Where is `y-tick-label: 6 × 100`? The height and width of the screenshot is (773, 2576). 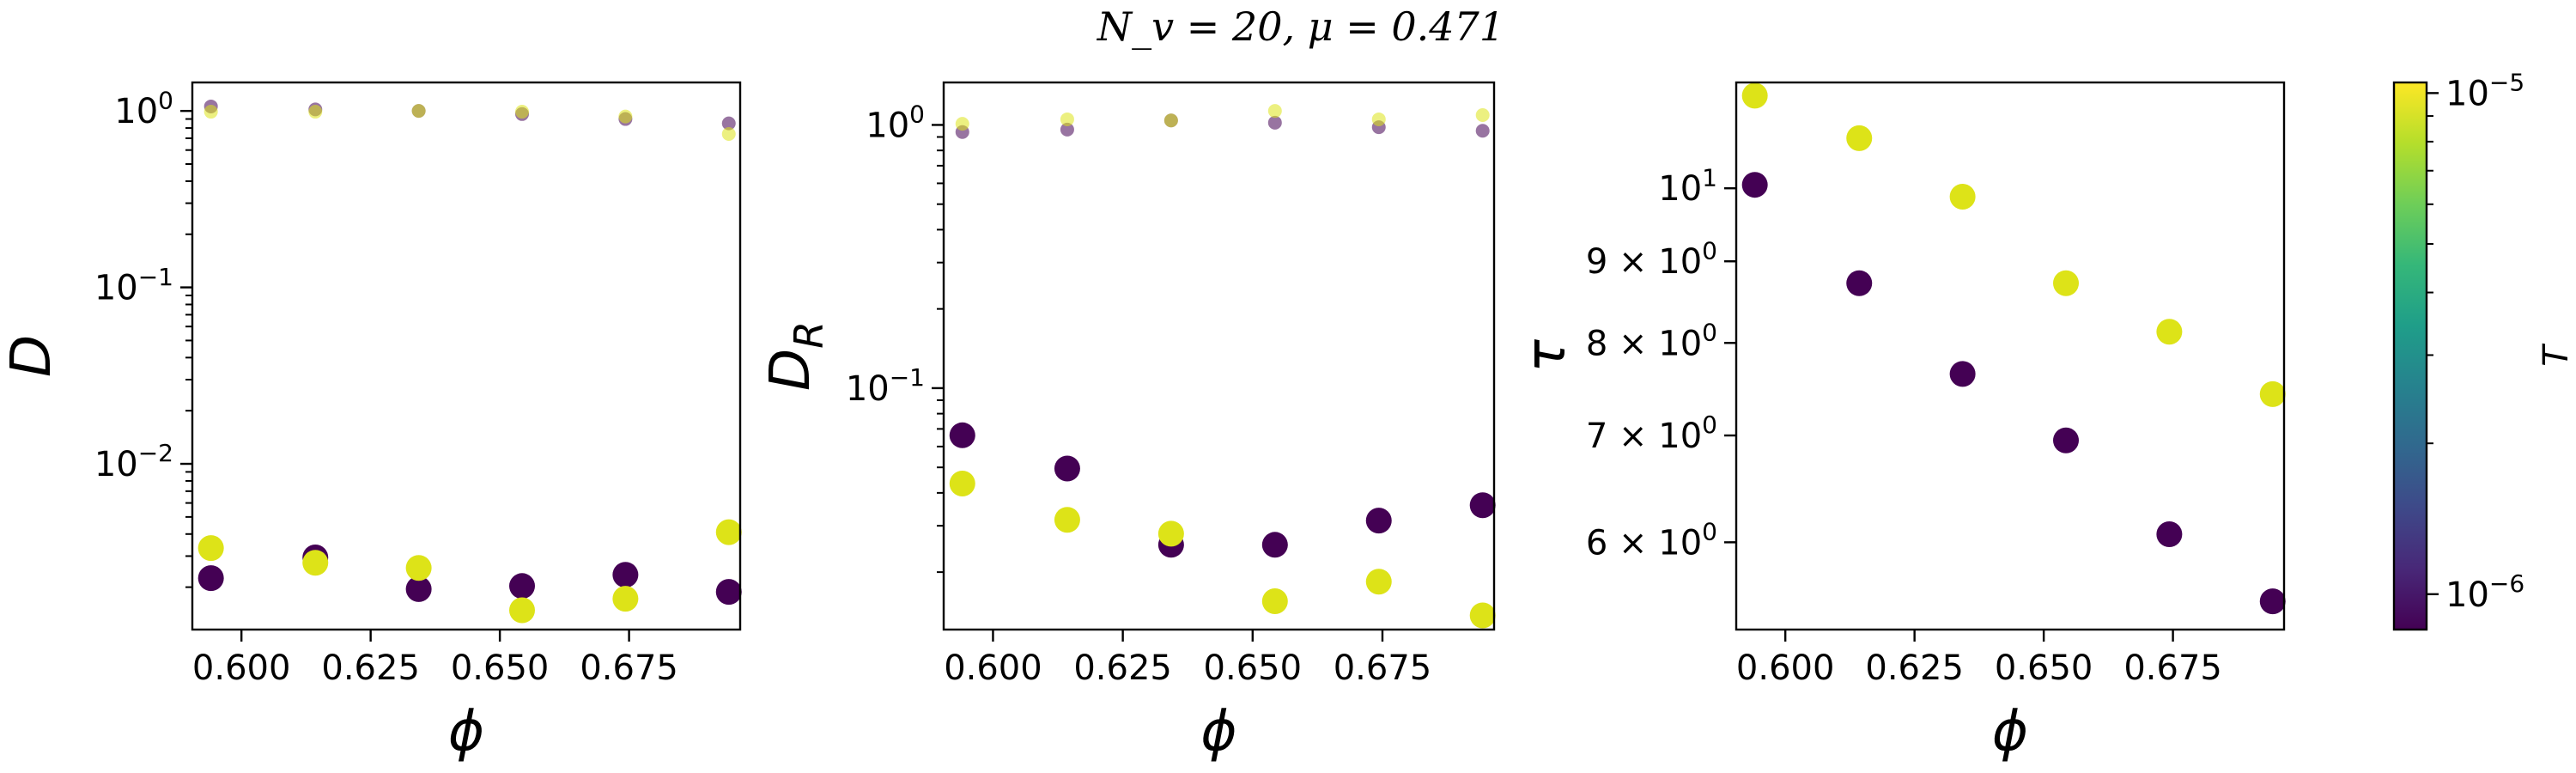 y-tick-label: 6 × 100 is located at coordinates (1652, 540).